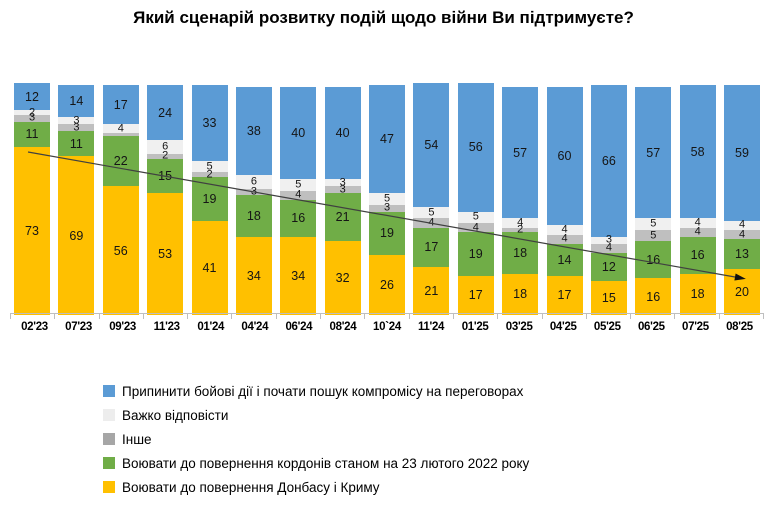 Image resolution: width=767 pixels, height=514 pixels. I want to click on bar-segment: 57, so click(653, 153).